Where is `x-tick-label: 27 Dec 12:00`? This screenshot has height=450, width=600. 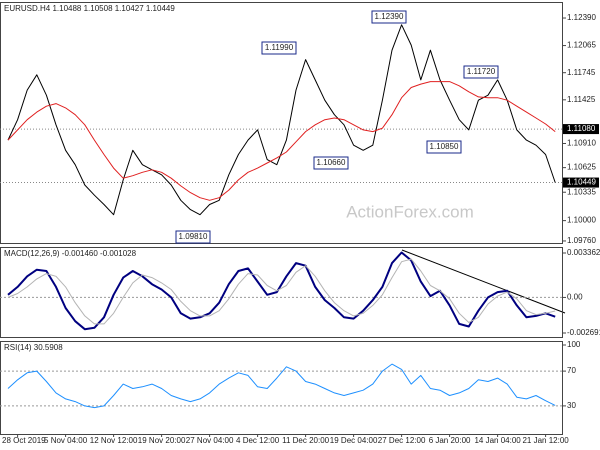
x-tick-label: 27 Dec 12:00 is located at coordinates (402, 440).